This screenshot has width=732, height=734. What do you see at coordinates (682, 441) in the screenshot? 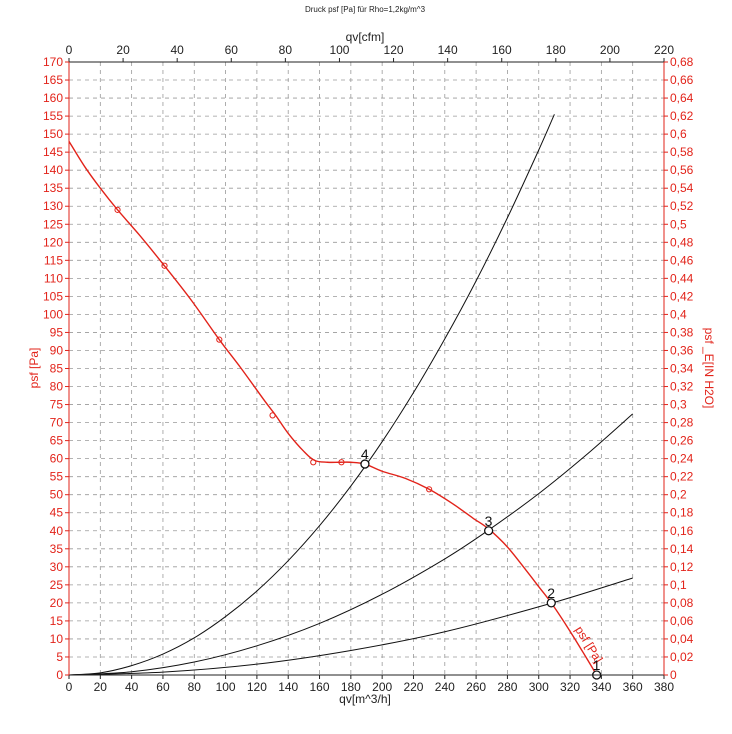
I see `y2-tick-label: 0,26` at bounding box center [682, 441].